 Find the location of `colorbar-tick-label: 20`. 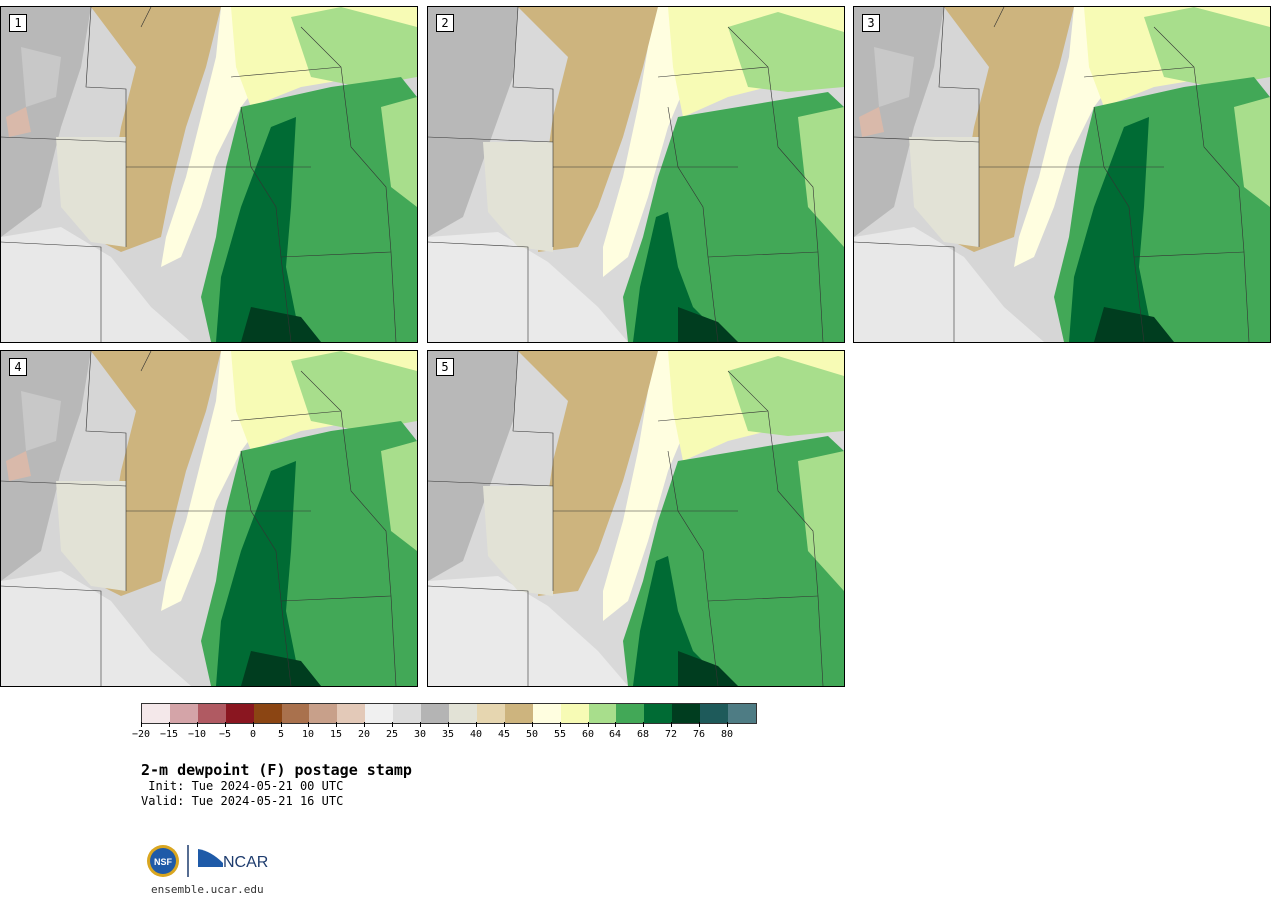

colorbar-tick-label: 20 is located at coordinates (364, 734).